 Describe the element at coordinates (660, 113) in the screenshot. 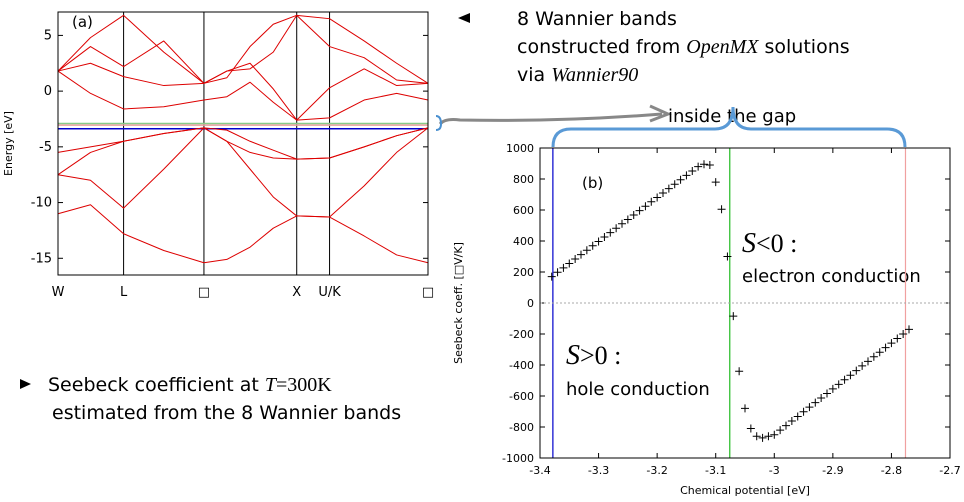

I see `pointer-arrow-head` at that location.